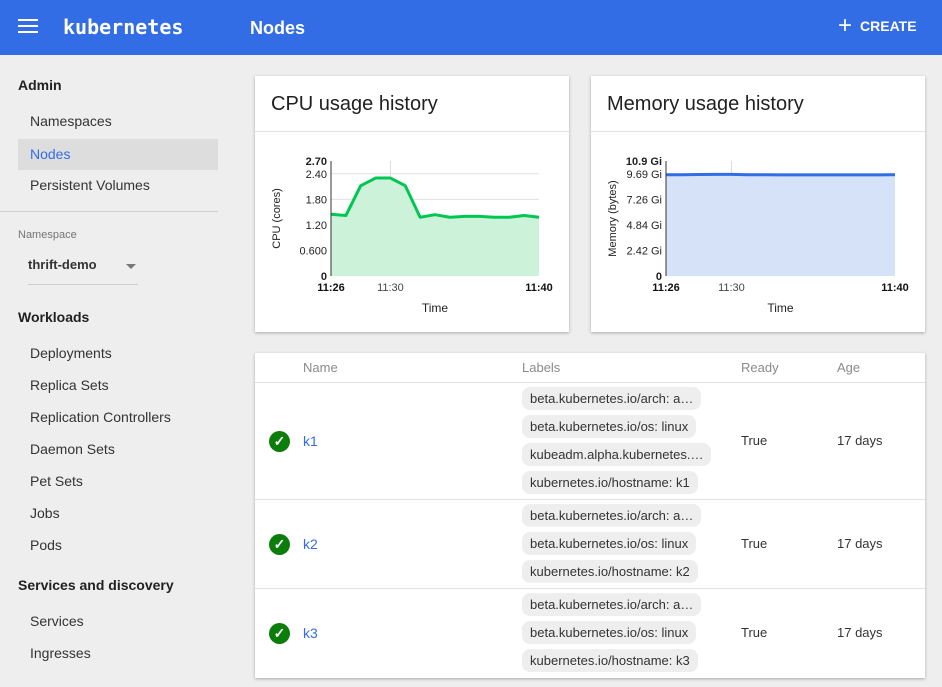 This screenshot has width=942, height=687. What do you see at coordinates (90, 185) in the screenshot?
I see `sidebar-item-persistent-volumes: Persistent Volumes` at bounding box center [90, 185].